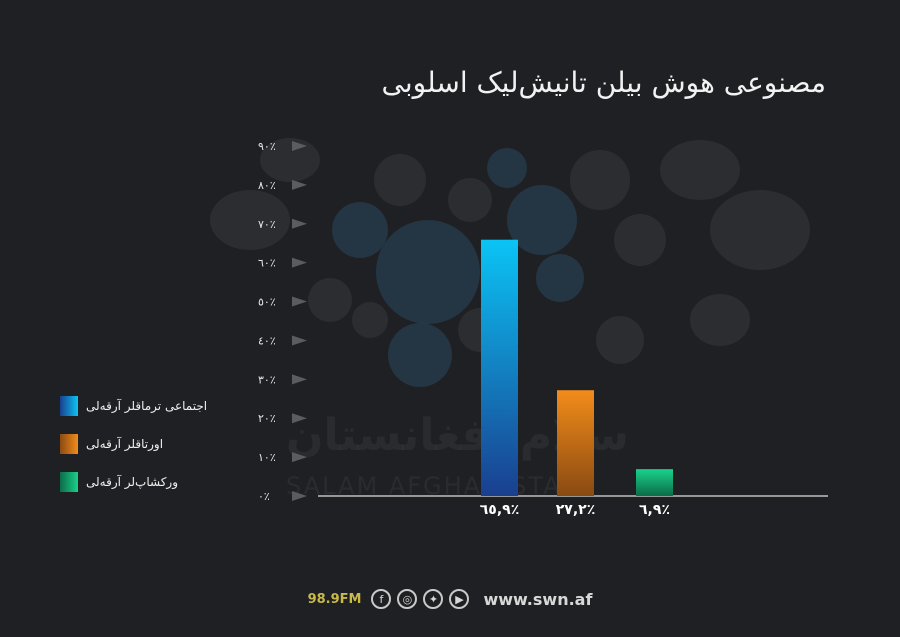  Describe the element at coordinates (267, 457) in the screenshot. I see `y-tick-label: ١٠٪` at that location.